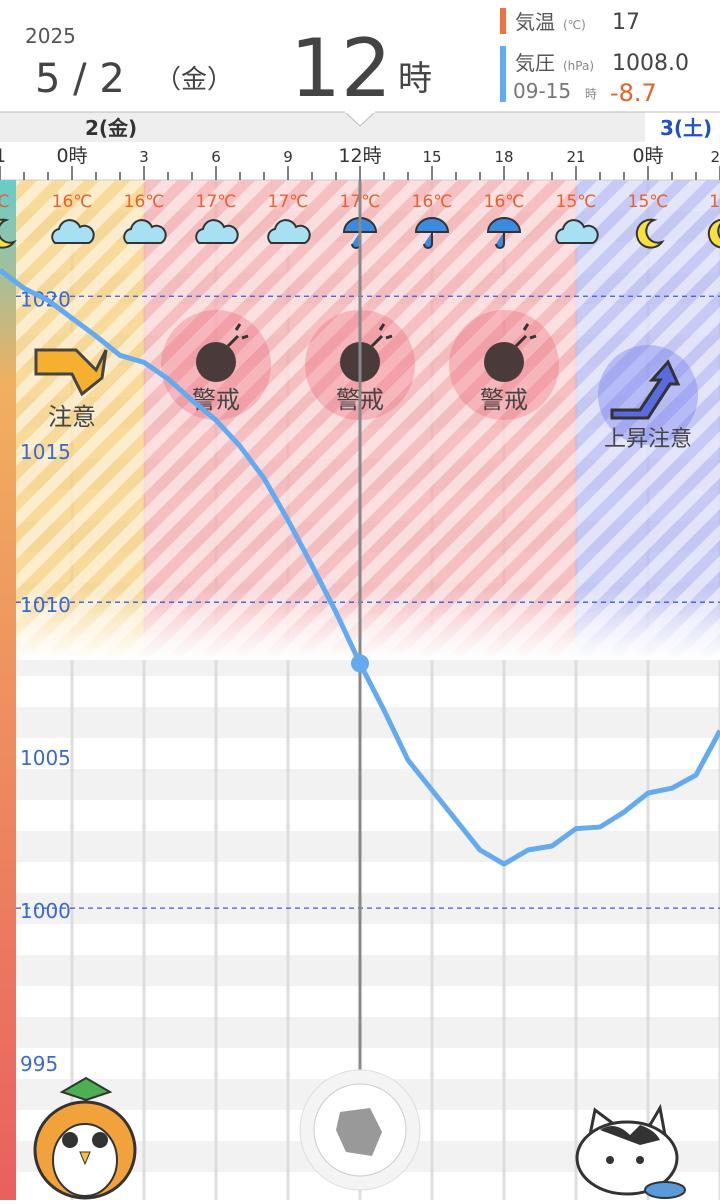 The height and width of the screenshot is (1204, 720). What do you see at coordinates (360, 663) in the screenshot?
I see `current-point` at bounding box center [360, 663].